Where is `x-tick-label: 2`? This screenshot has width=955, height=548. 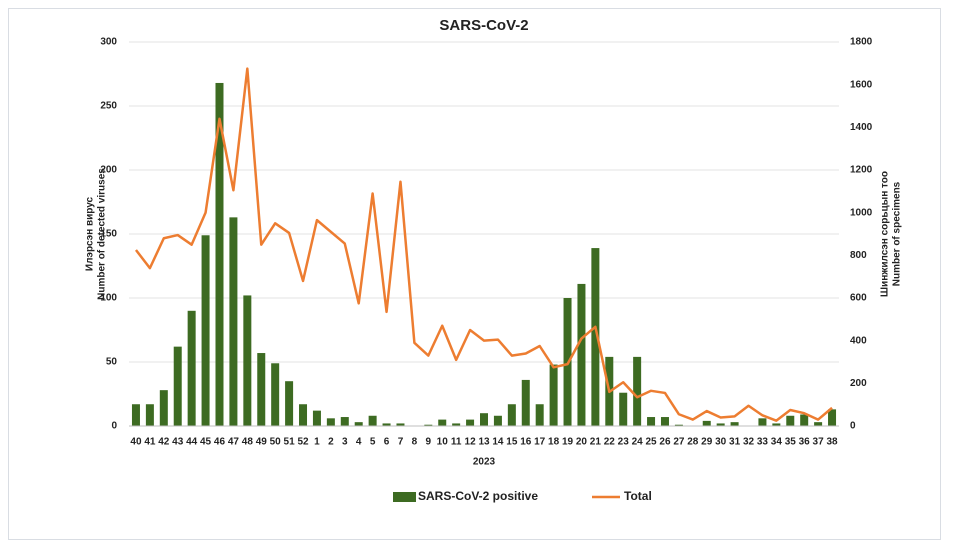 x-tick-label: 2 is located at coordinates (331, 442).